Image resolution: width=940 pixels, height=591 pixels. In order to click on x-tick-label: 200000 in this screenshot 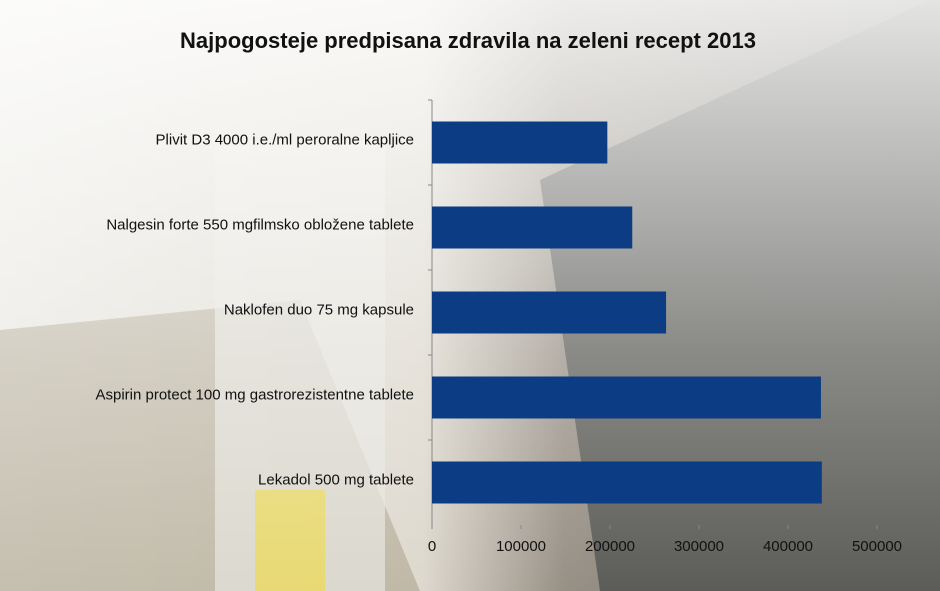, I will do `click(610, 546)`.